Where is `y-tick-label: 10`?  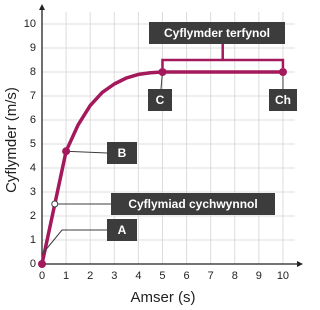
y-tick-label: 10 is located at coordinates (30, 24).